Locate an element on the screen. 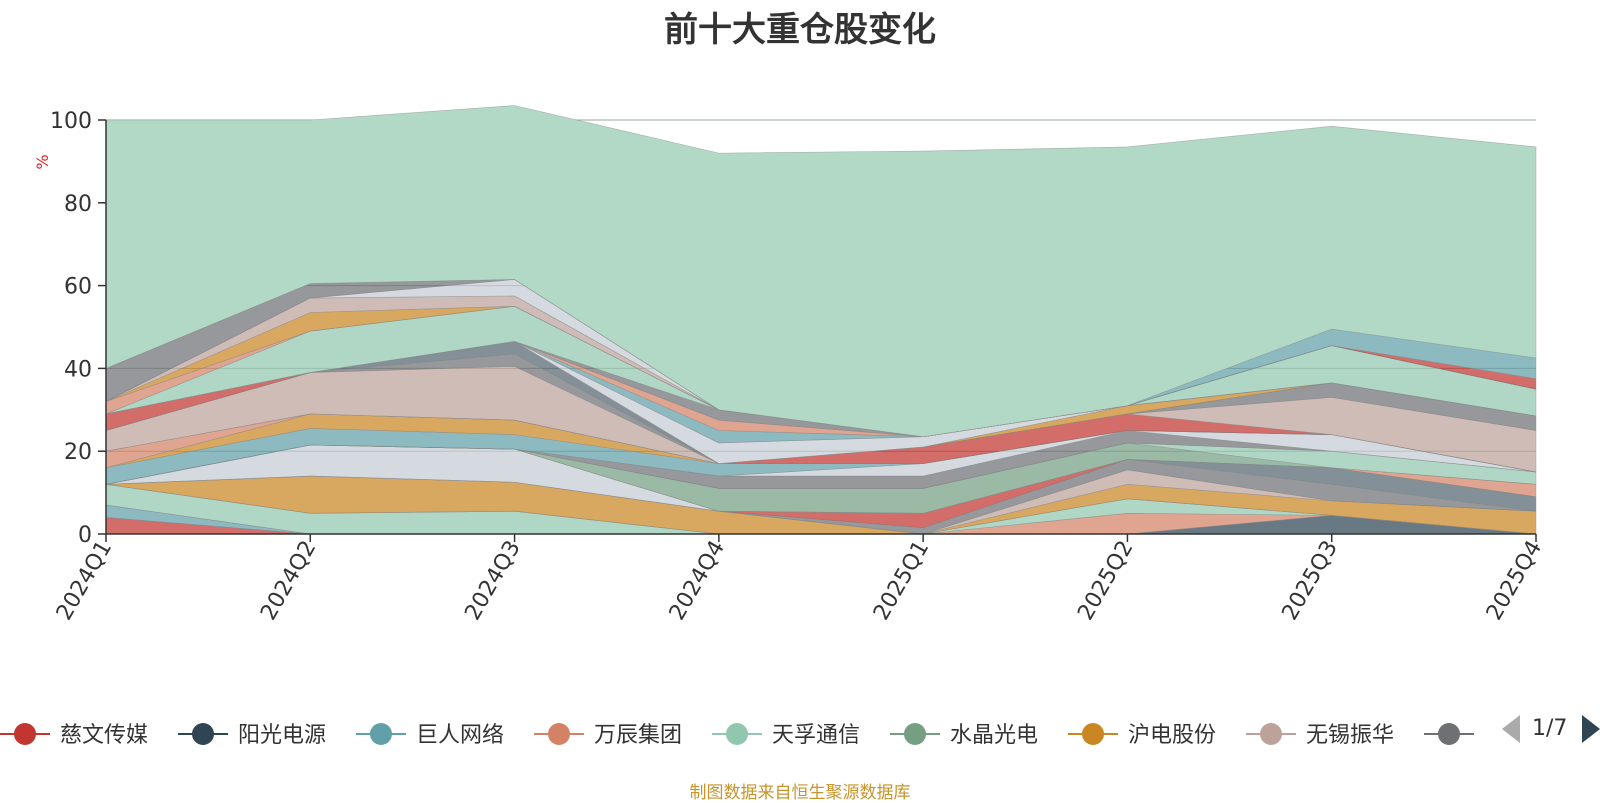 Image resolution: width=1600 pixels, height=803 pixels. y-tick-label-4: 80 is located at coordinates (78, 204).